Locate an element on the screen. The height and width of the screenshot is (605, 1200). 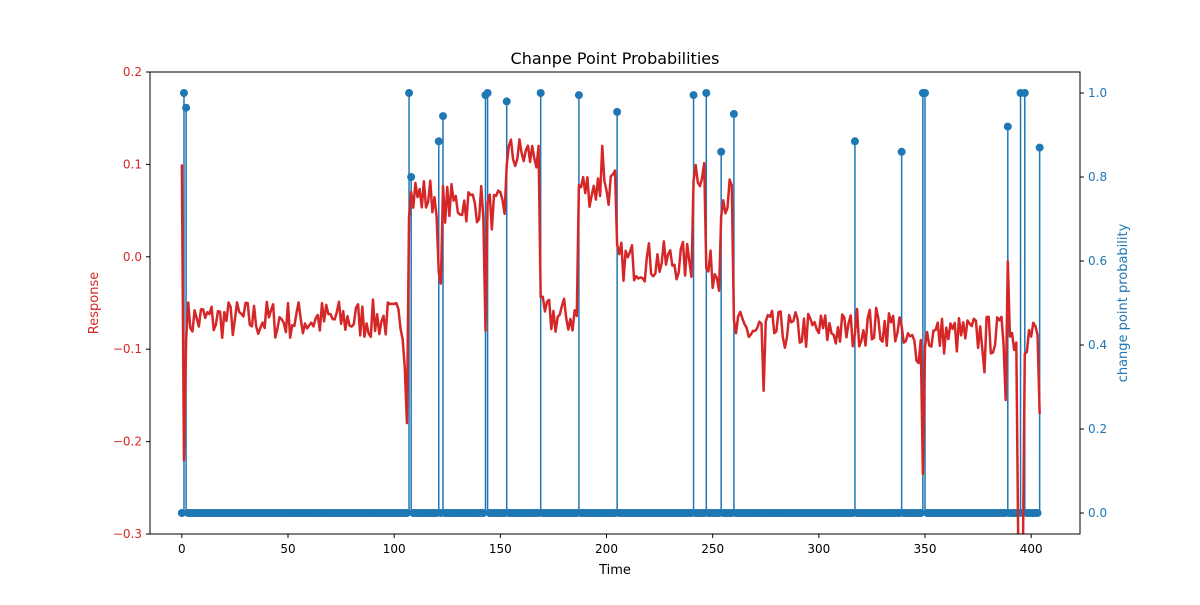
x-axis-label: Time is located at coordinates (614, 570).